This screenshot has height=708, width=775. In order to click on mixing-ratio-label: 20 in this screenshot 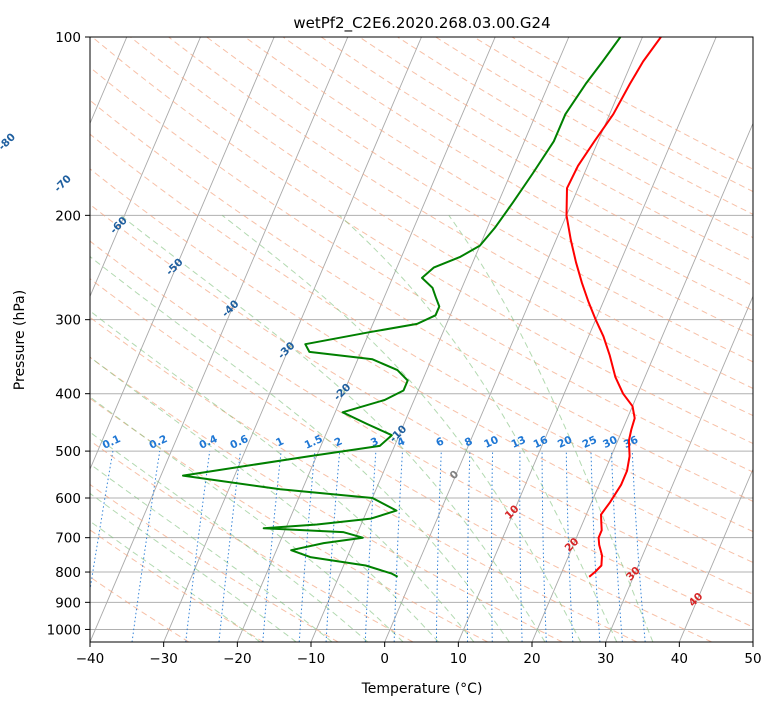, I will do `click(565, 442)`.